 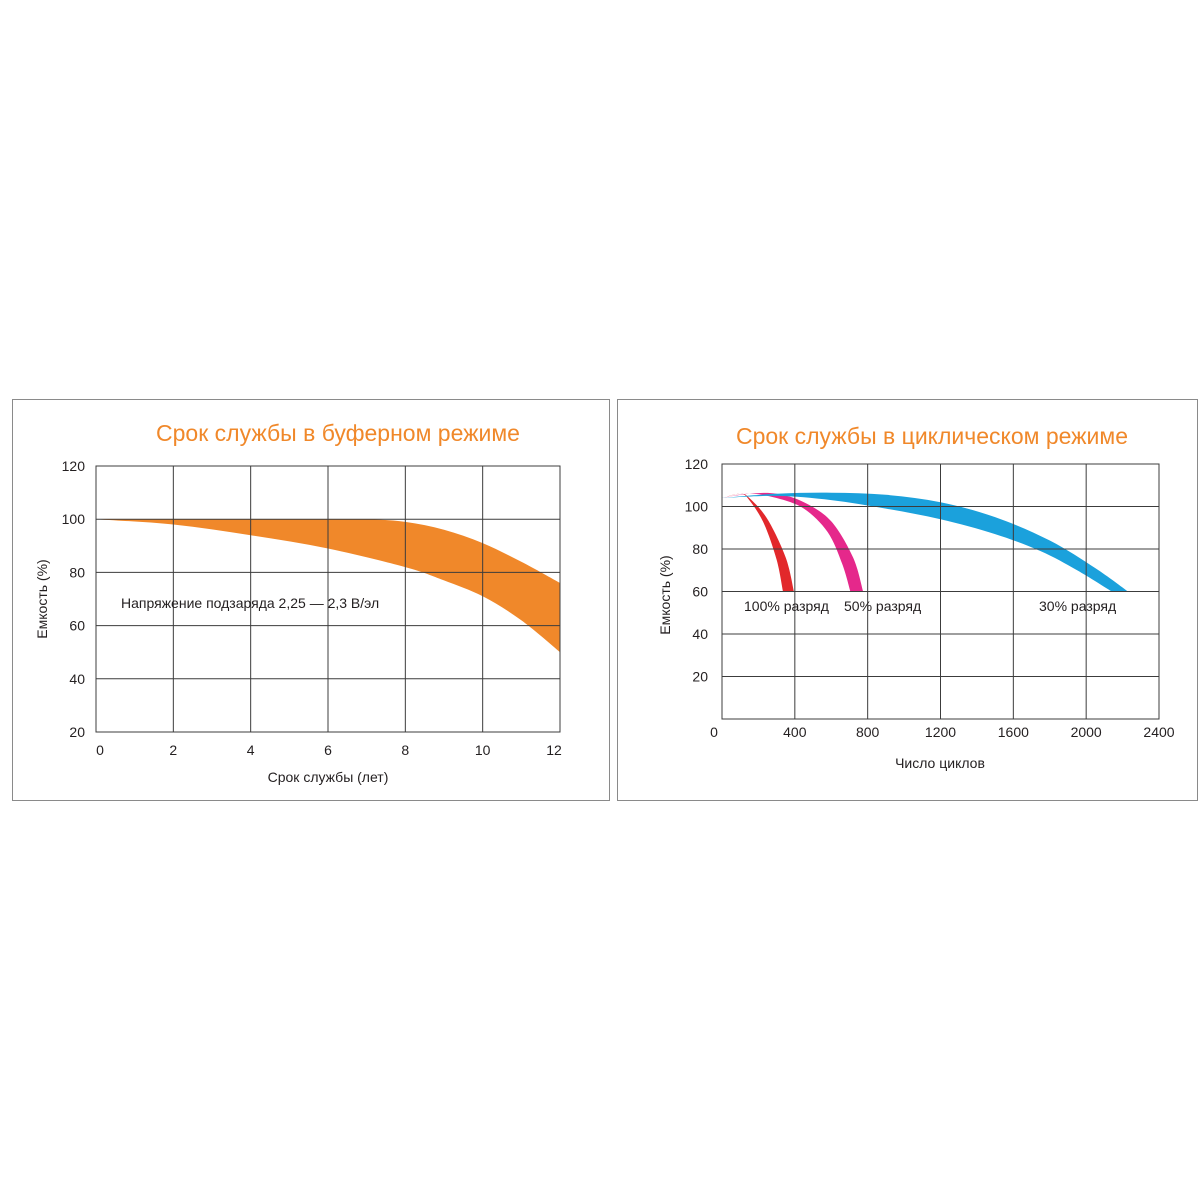 What do you see at coordinates (250, 603) in the screenshot?
I see `charge-voltage-annotation: Напряжение подзаряда 2,25 — 2,3 В/эл` at bounding box center [250, 603].